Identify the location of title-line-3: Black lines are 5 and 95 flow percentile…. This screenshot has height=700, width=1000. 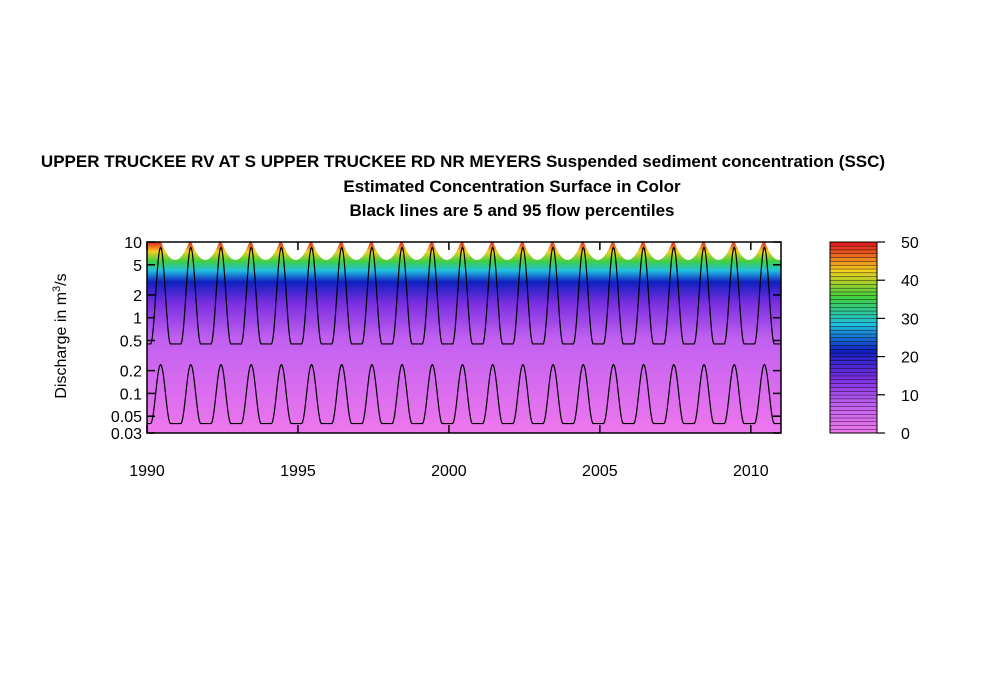
(511, 210).